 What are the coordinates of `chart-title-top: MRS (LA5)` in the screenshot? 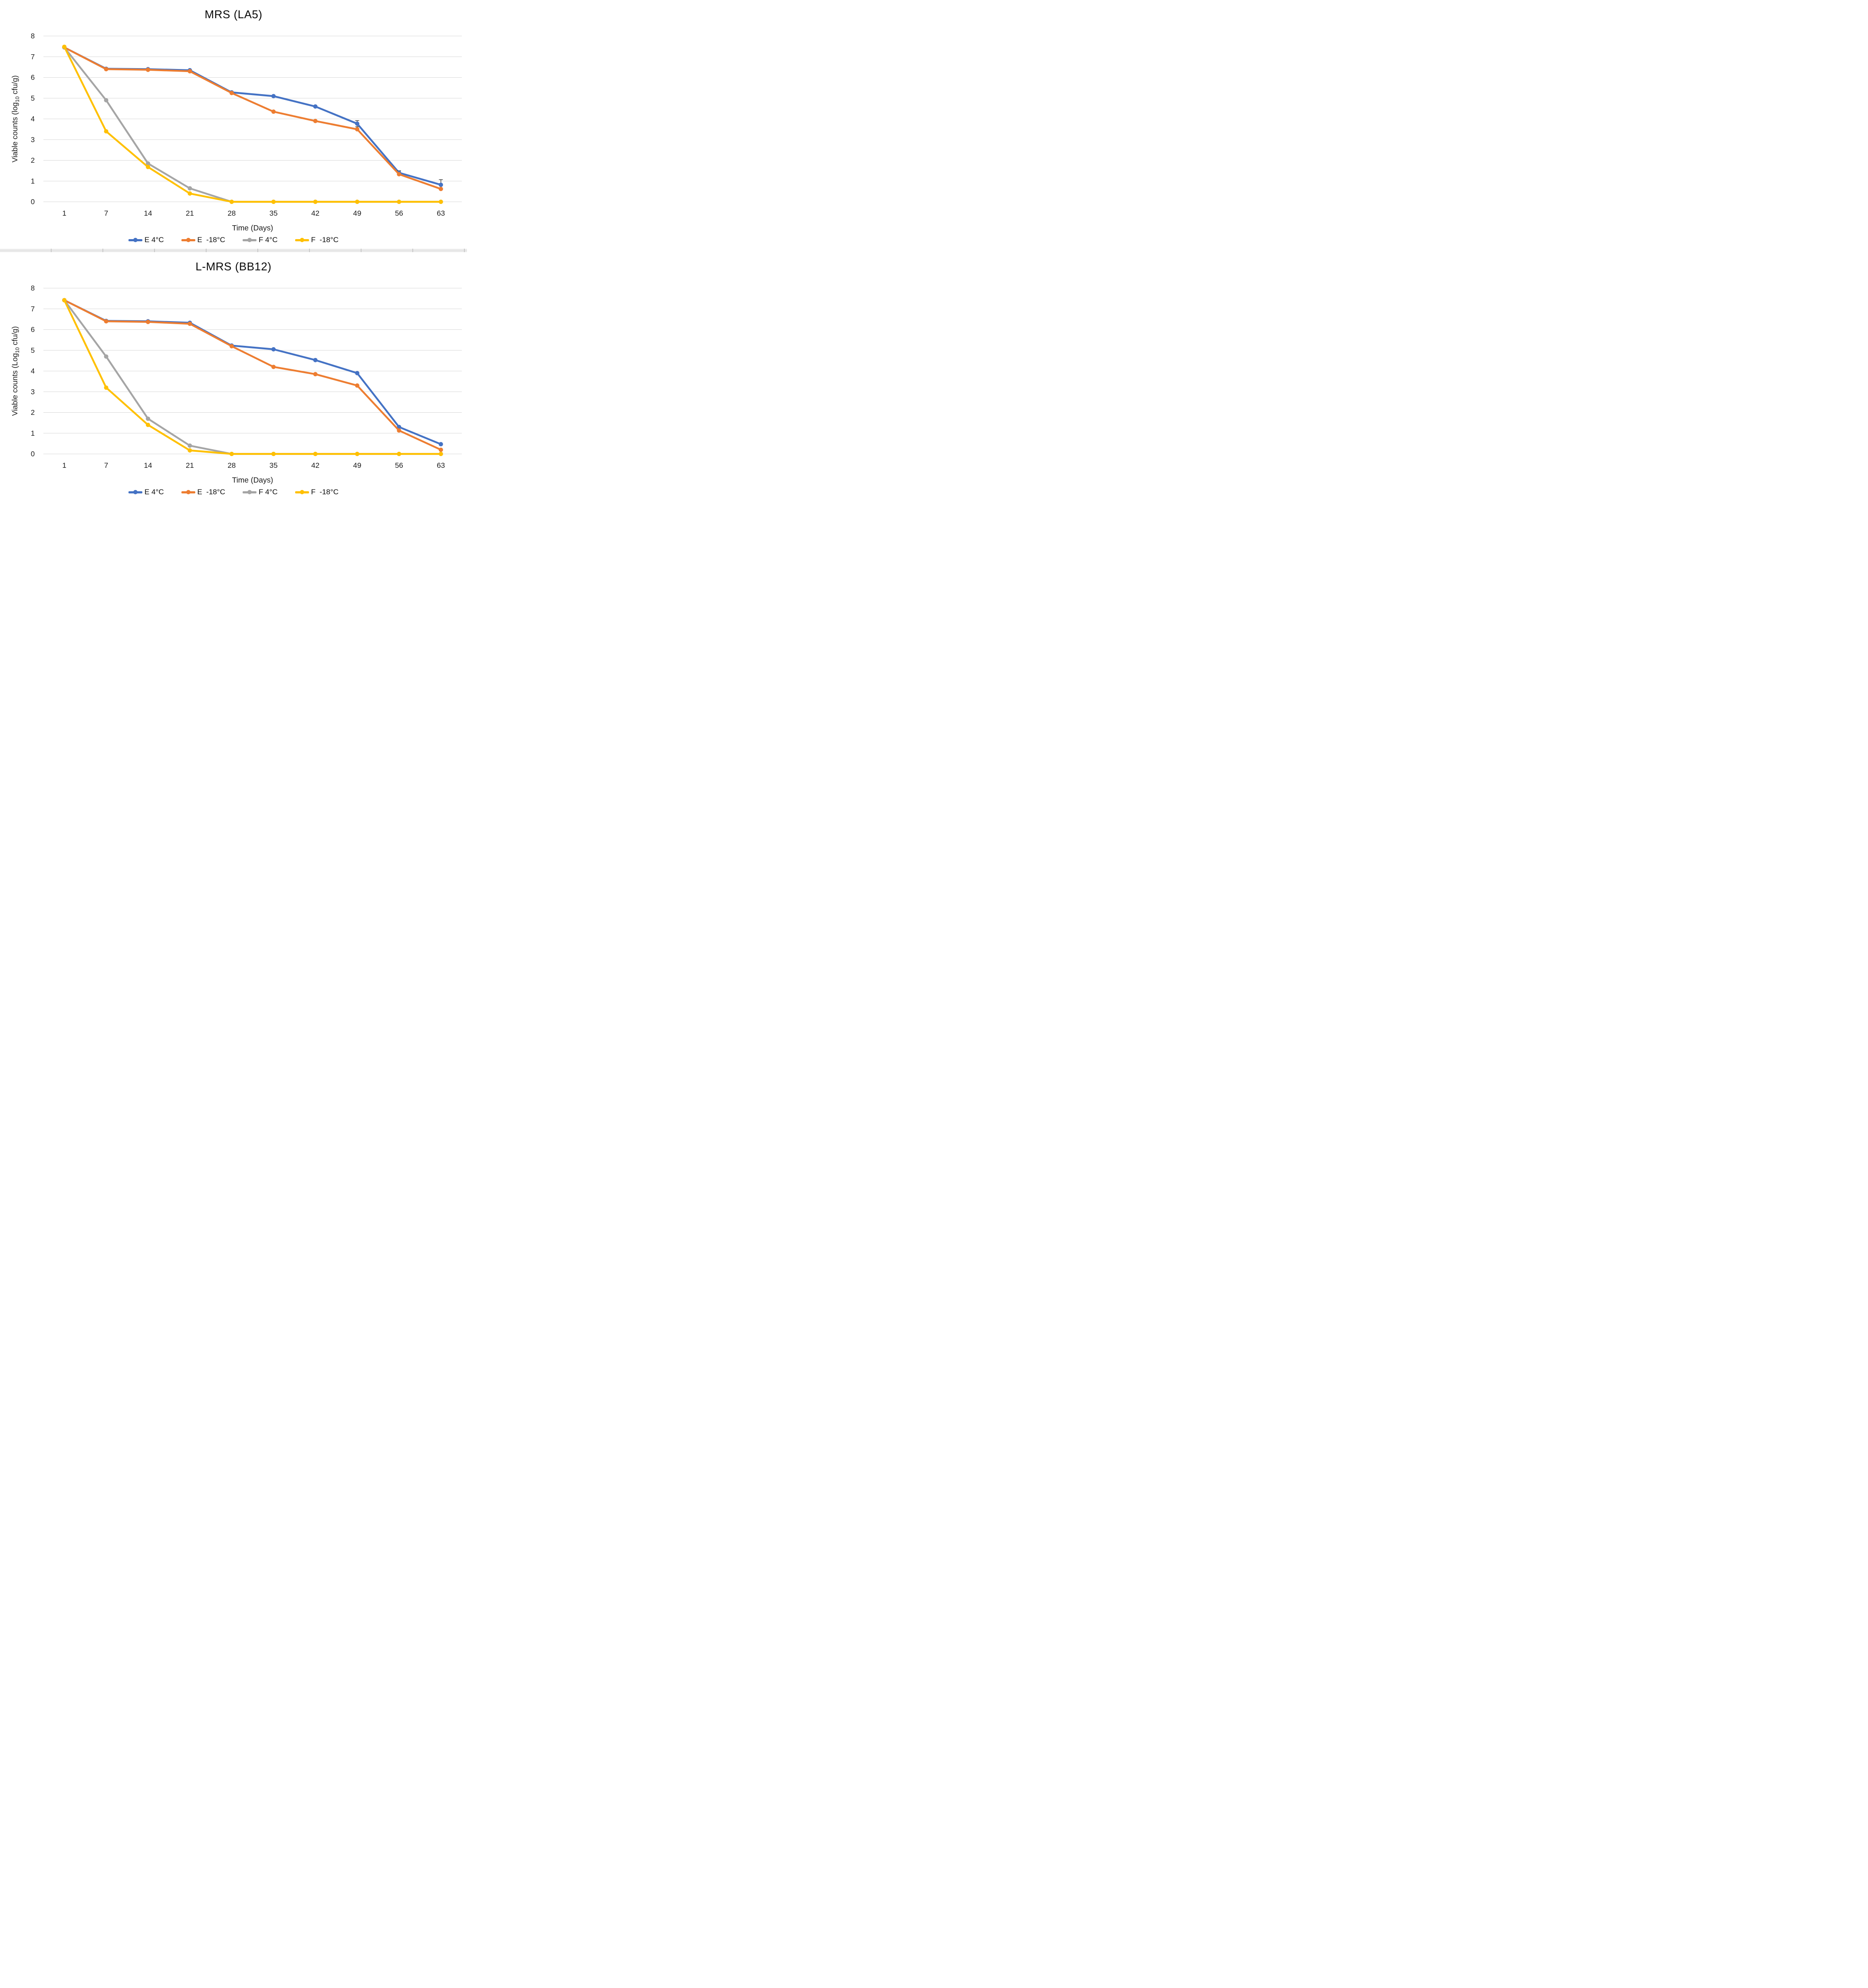 It's located at (233, 14).